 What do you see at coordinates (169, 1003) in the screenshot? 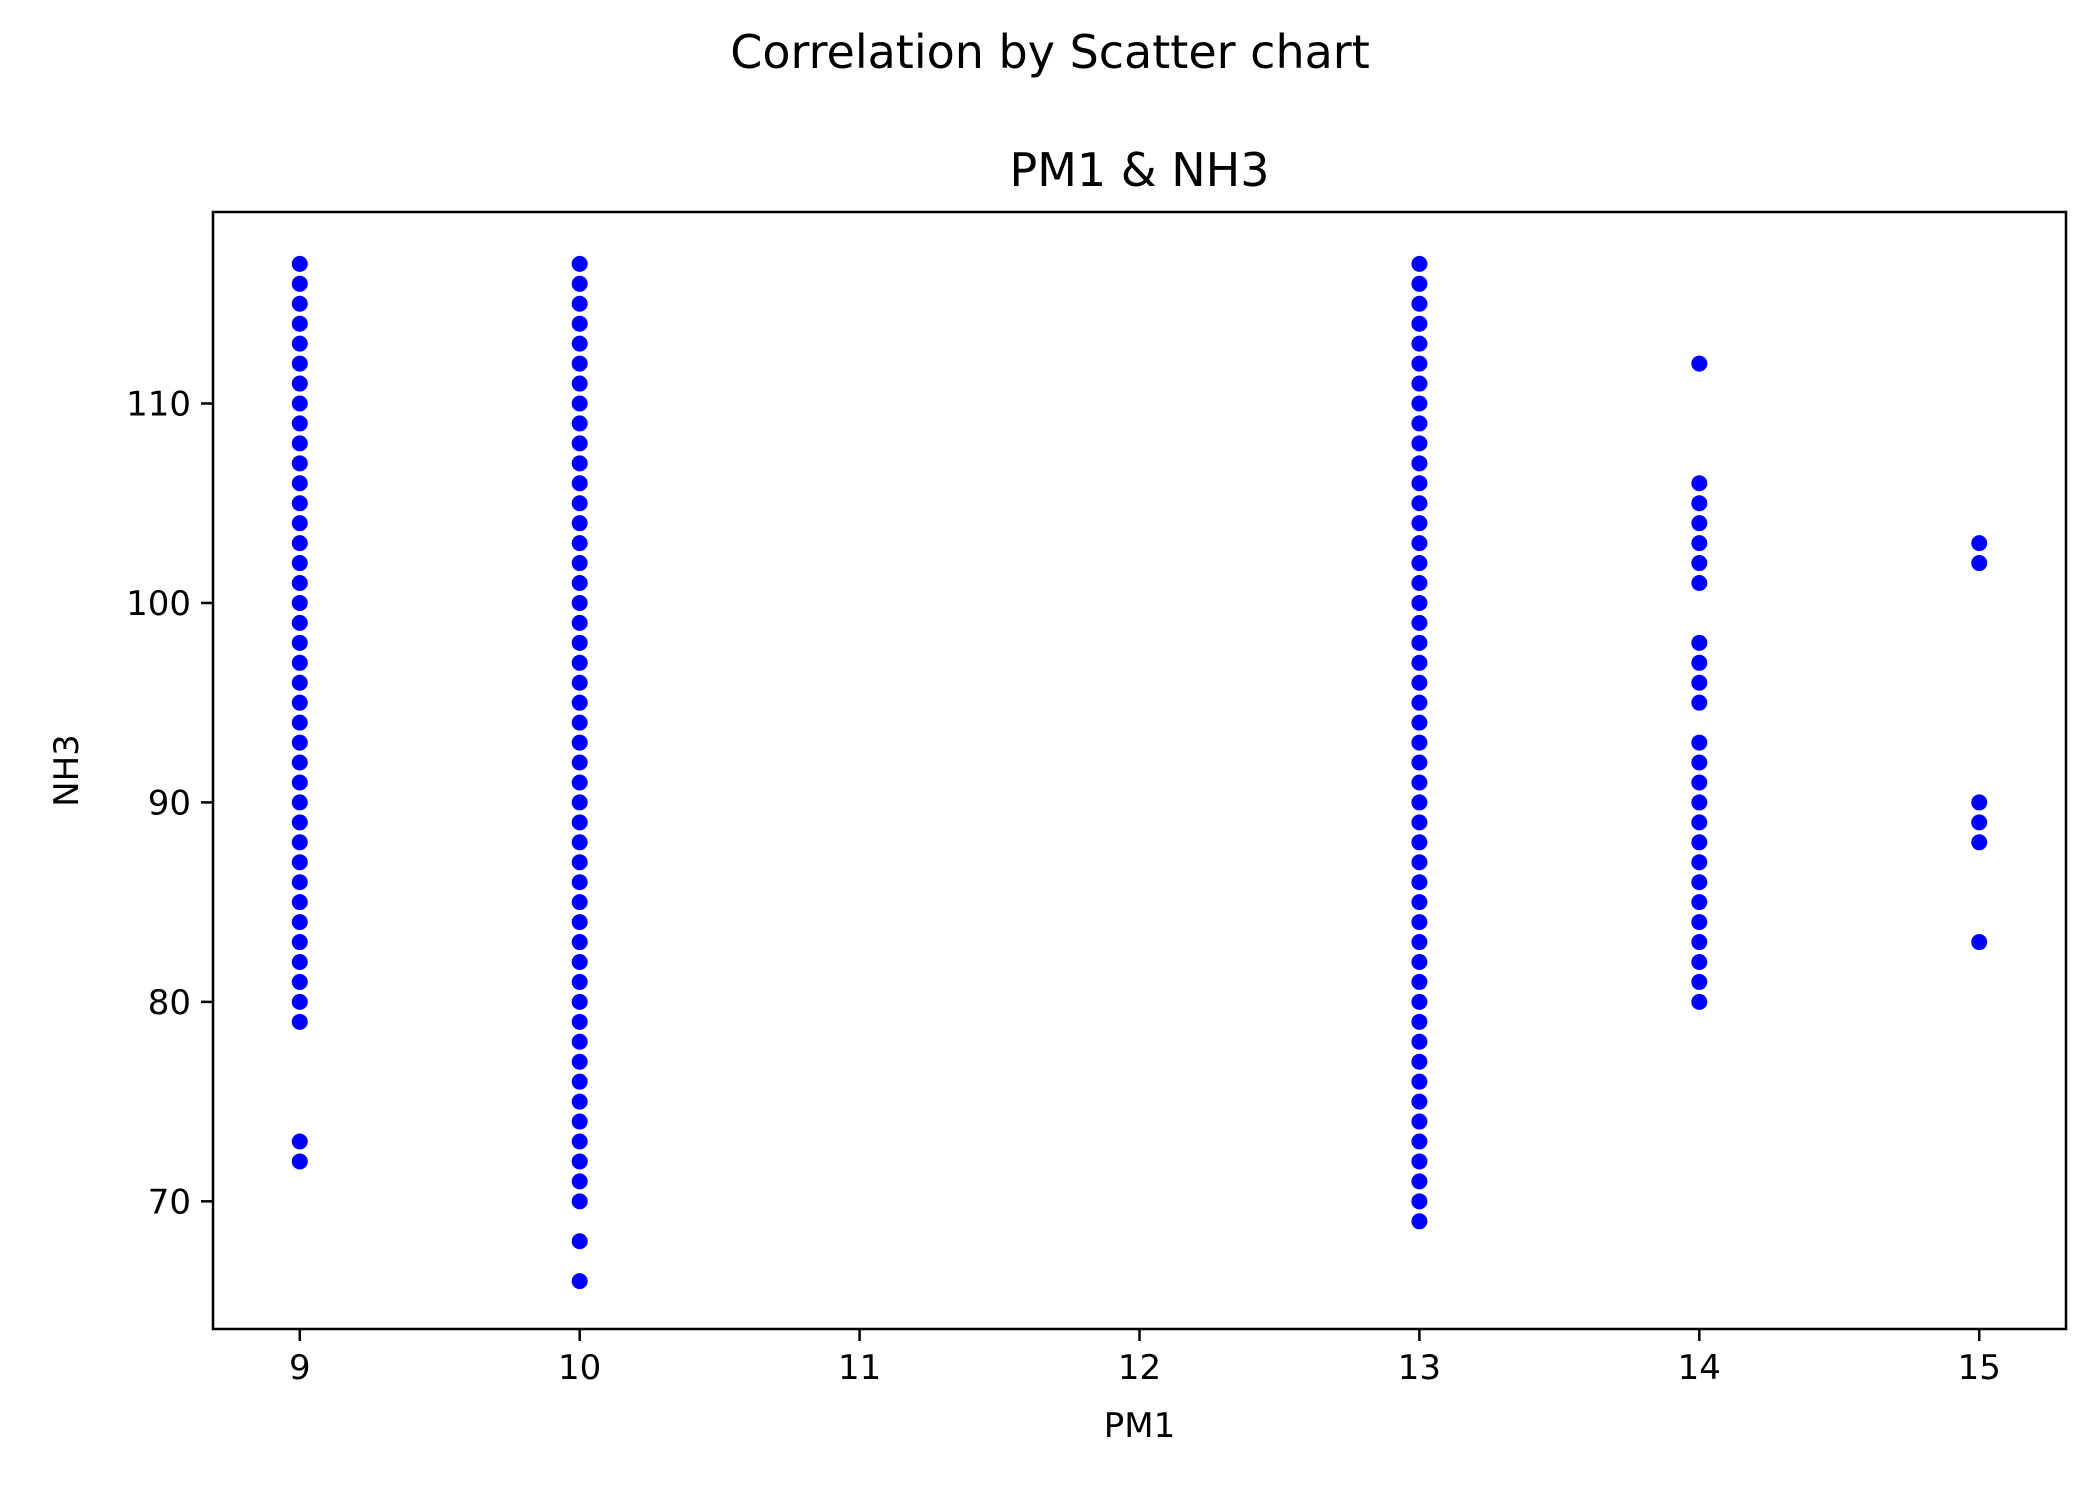
I see `y-tick-label: 80` at bounding box center [169, 1003].